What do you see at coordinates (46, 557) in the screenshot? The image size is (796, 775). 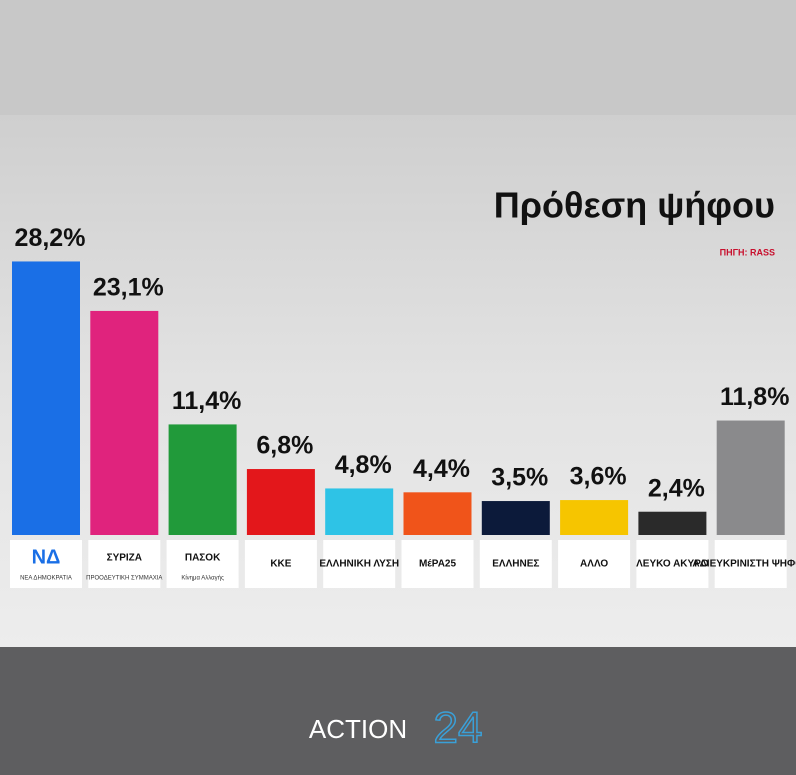 I see `category-label: ΝΔ` at bounding box center [46, 557].